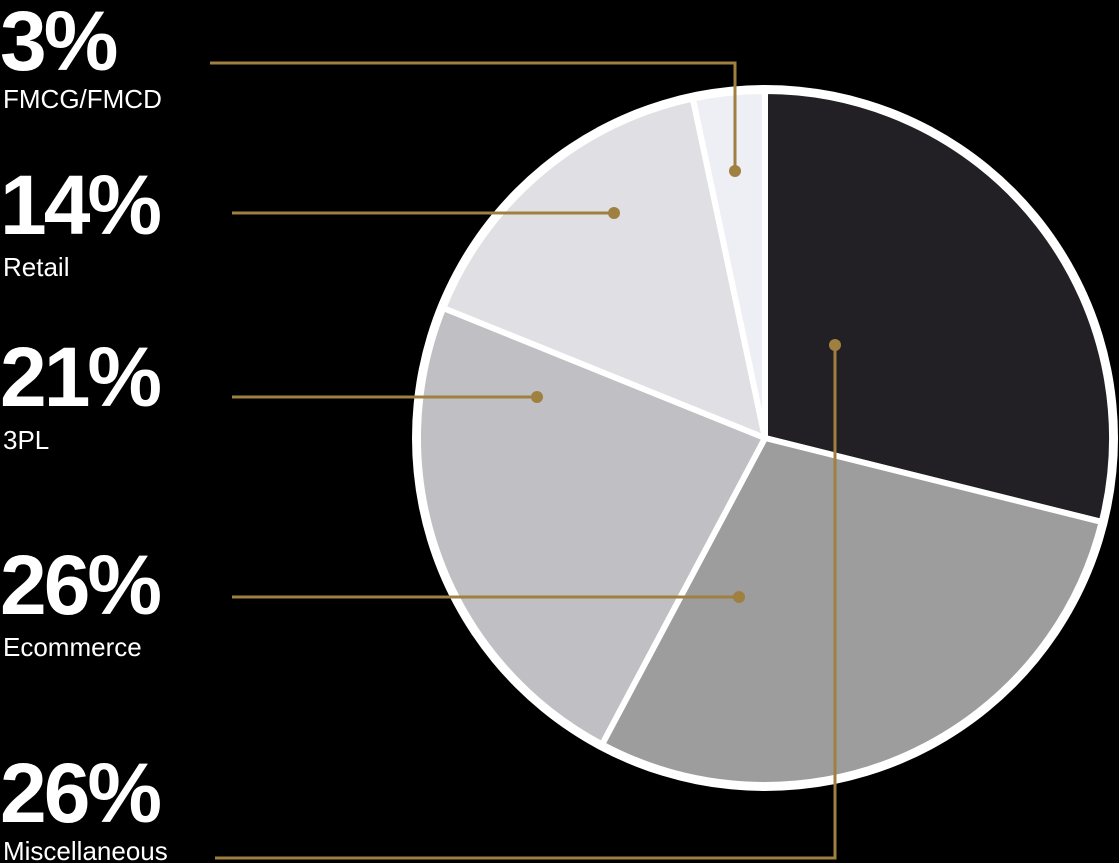 This screenshot has height=863, width=1119. Describe the element at coordinates (80, 205) in the screenshot. I see `value-label: 14%` at that location.